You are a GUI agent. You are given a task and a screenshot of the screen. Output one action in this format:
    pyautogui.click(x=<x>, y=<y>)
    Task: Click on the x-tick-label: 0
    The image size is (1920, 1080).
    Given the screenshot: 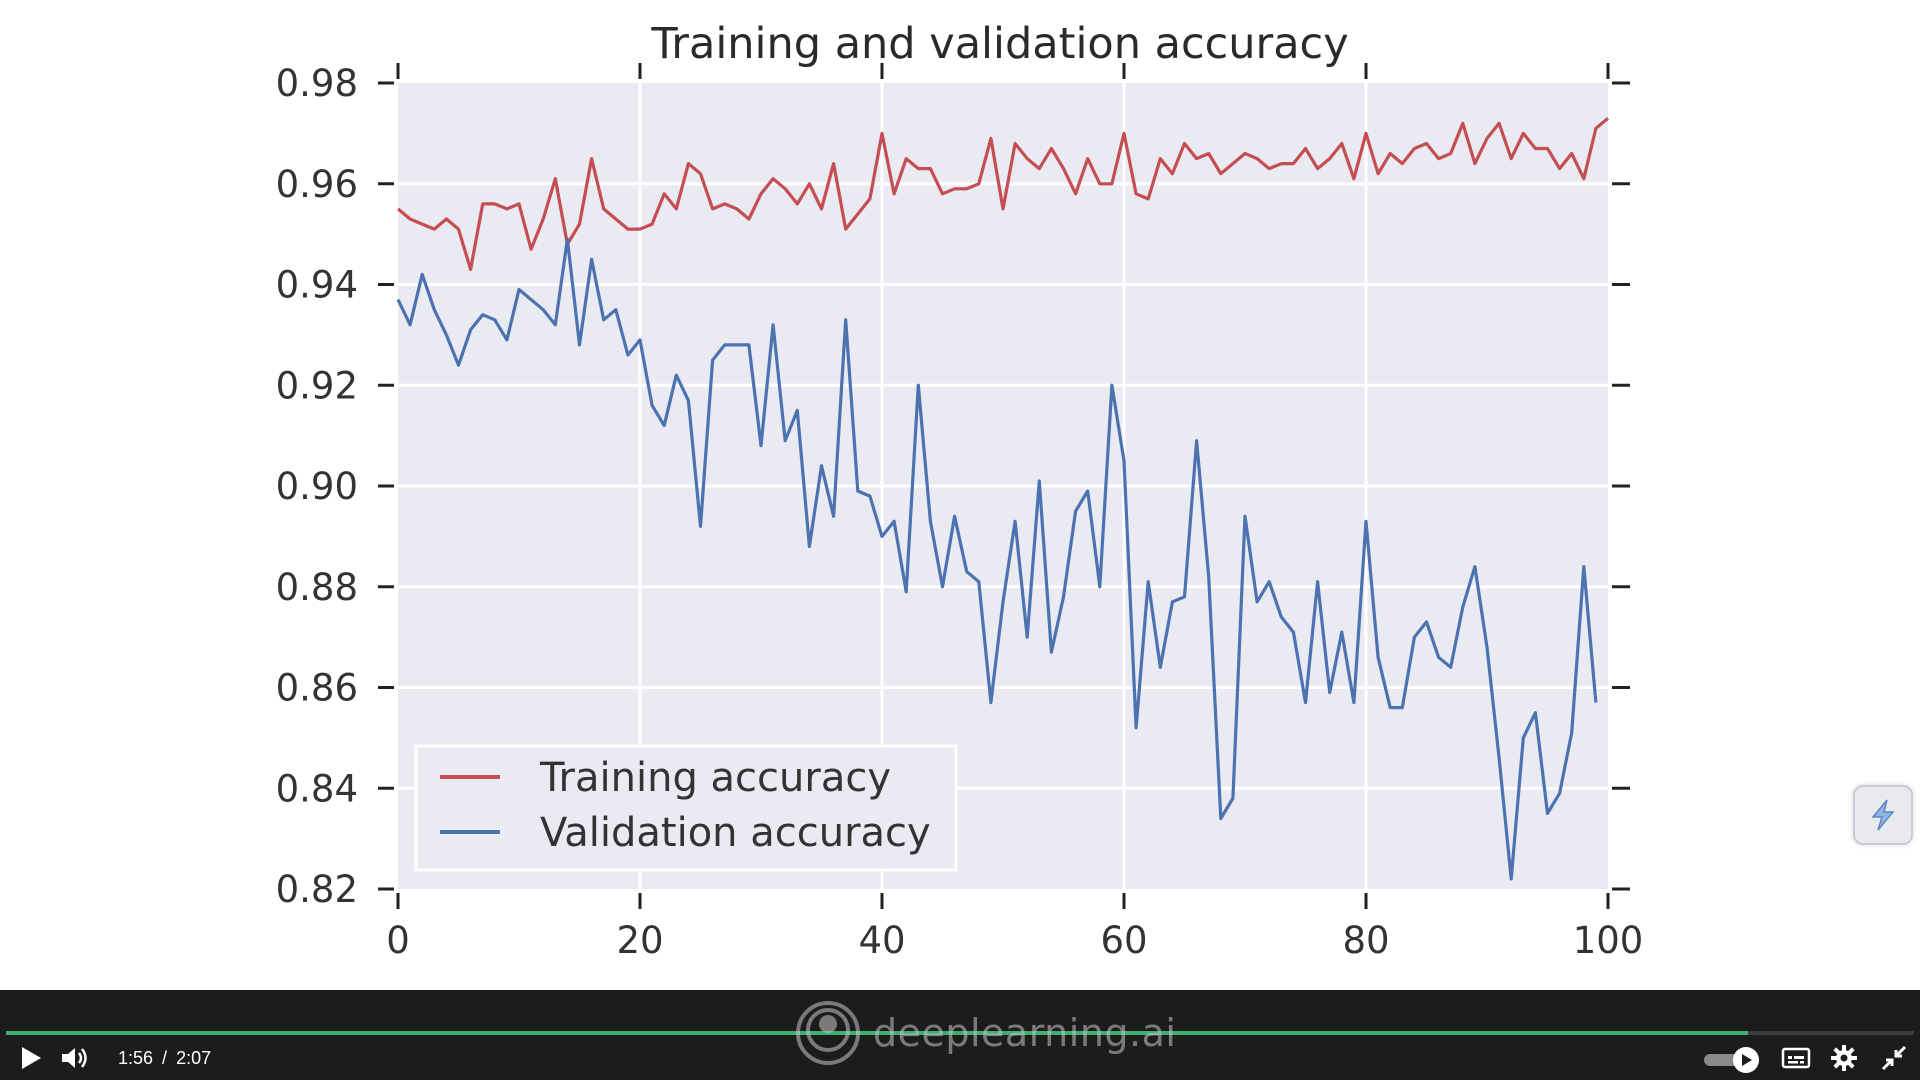 What is the action you would take?
    pyautogui.click(x=398, y=940)
    